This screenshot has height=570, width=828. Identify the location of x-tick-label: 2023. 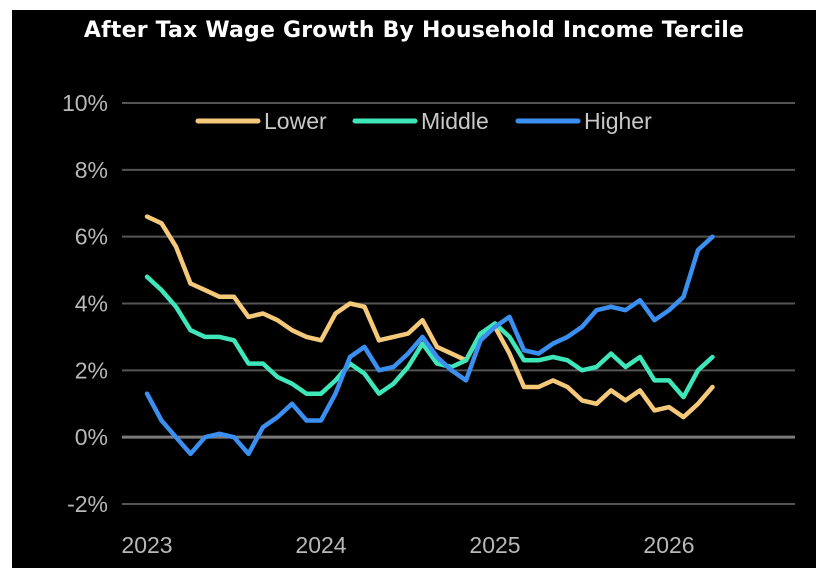
(146, 545).